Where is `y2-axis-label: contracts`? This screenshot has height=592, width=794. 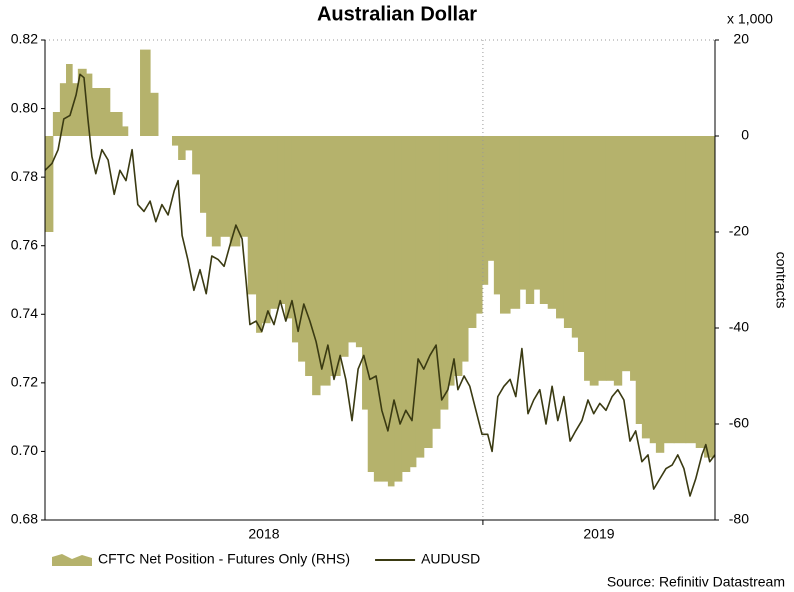 y2-axis-label: contracts is located at coordinates (781, 280).